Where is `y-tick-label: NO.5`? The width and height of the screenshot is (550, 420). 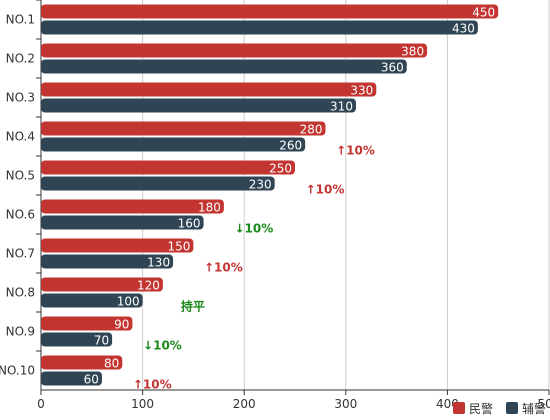
y-tick-label: NO.5 is located at coordinates (20, 176).